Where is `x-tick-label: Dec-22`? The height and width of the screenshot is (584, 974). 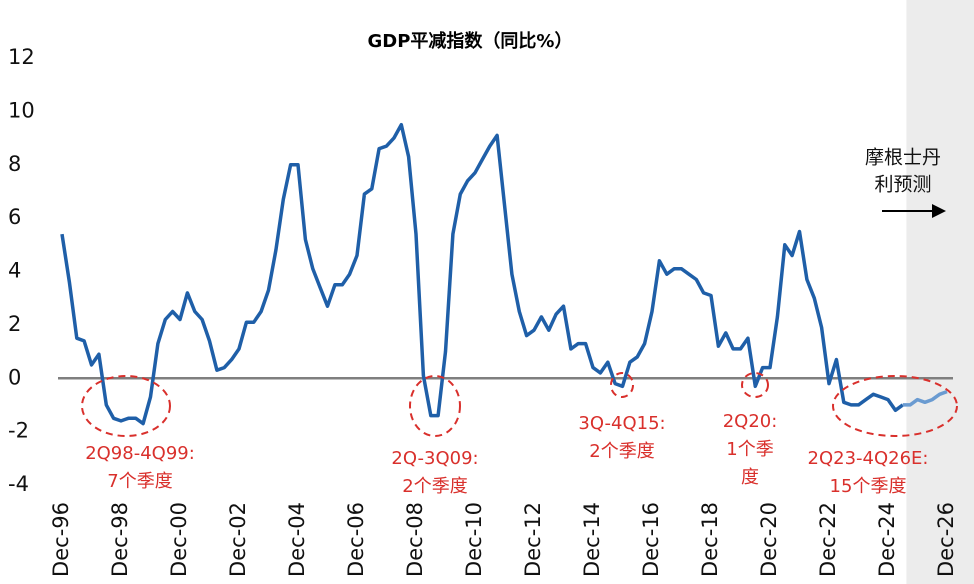
x-tick-label: Dec-22 is located at coordinates (828, 539).